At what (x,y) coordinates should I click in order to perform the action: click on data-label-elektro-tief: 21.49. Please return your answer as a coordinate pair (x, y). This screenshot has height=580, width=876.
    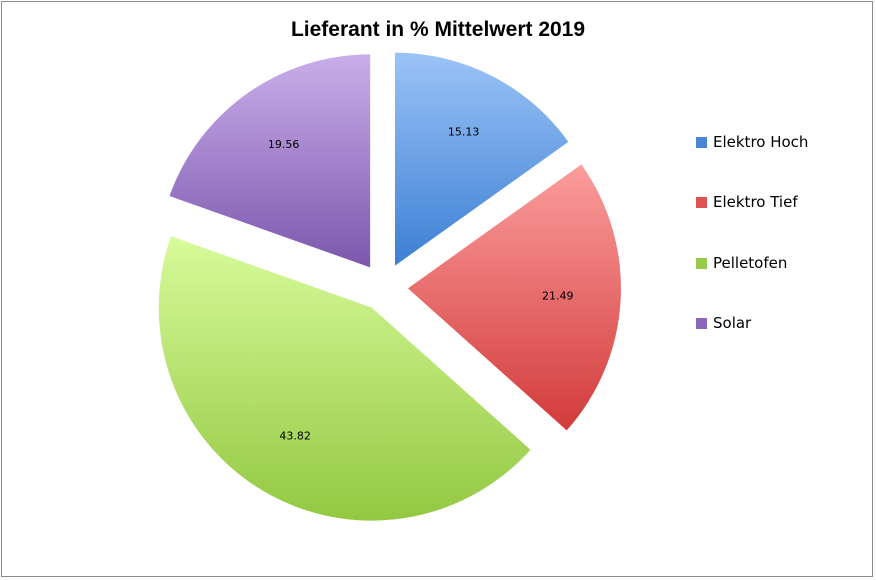
    Looking at the image, I should click on (558, 296).